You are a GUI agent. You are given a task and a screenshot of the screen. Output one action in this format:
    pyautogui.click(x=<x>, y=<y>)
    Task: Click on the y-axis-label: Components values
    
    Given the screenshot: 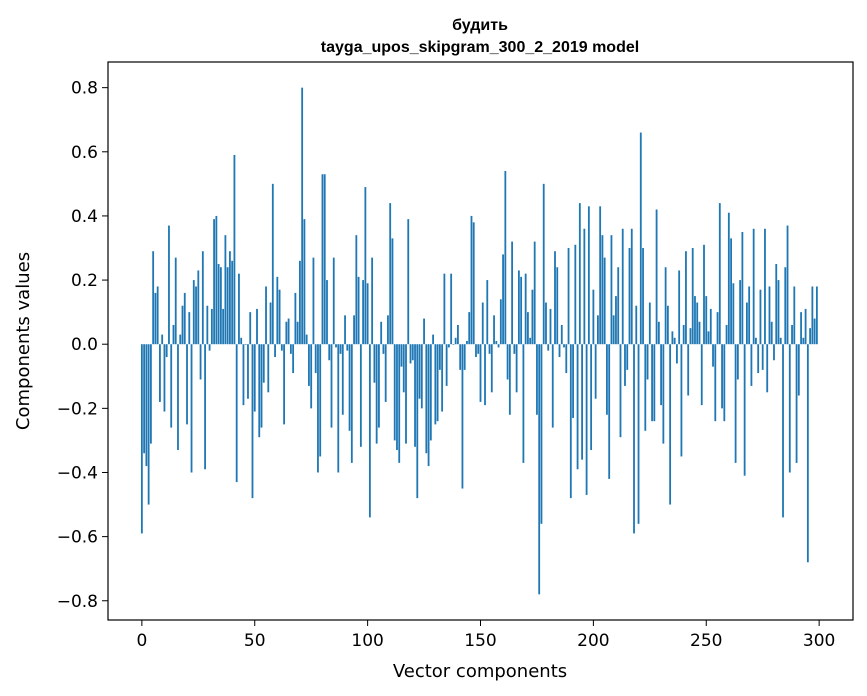 What is the action you would take?
    pyautogui.click(x=23, y=341)
    